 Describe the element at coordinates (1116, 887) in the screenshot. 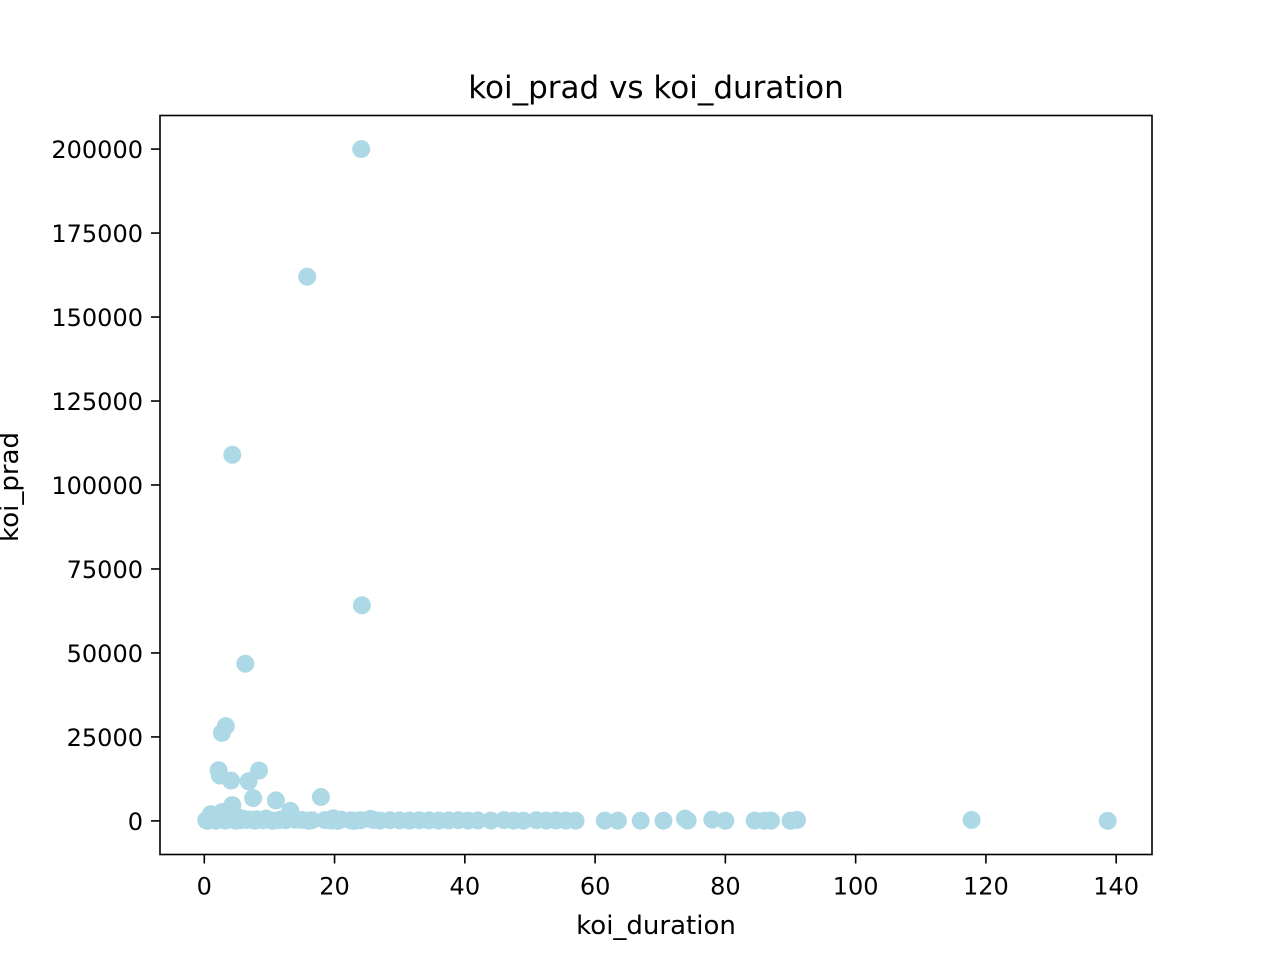

I see `x-tick-label: 140` at that location.